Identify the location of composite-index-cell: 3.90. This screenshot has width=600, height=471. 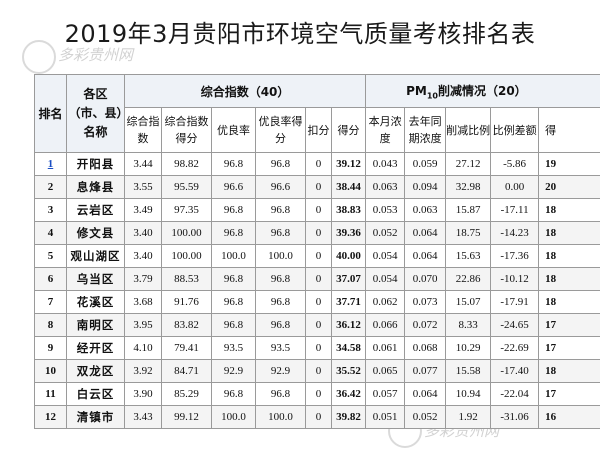
(143, 394).